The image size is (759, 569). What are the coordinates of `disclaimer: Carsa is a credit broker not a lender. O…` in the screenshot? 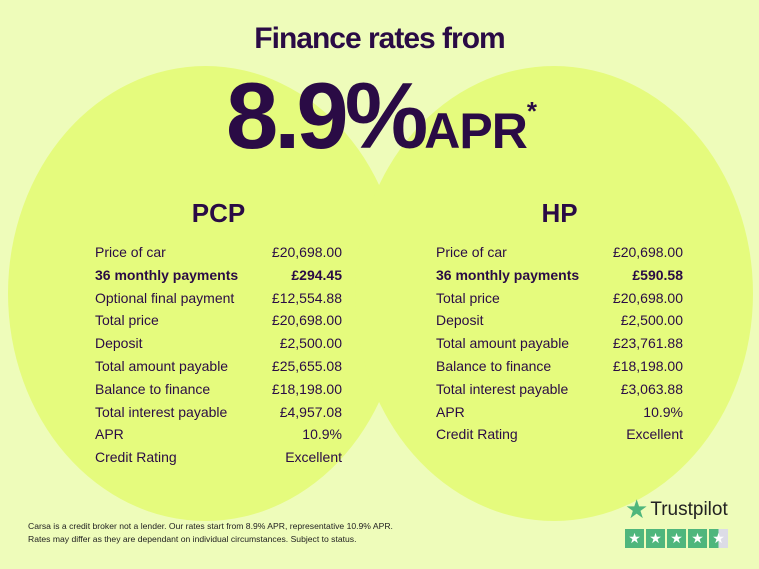 It's located at (210, 533).